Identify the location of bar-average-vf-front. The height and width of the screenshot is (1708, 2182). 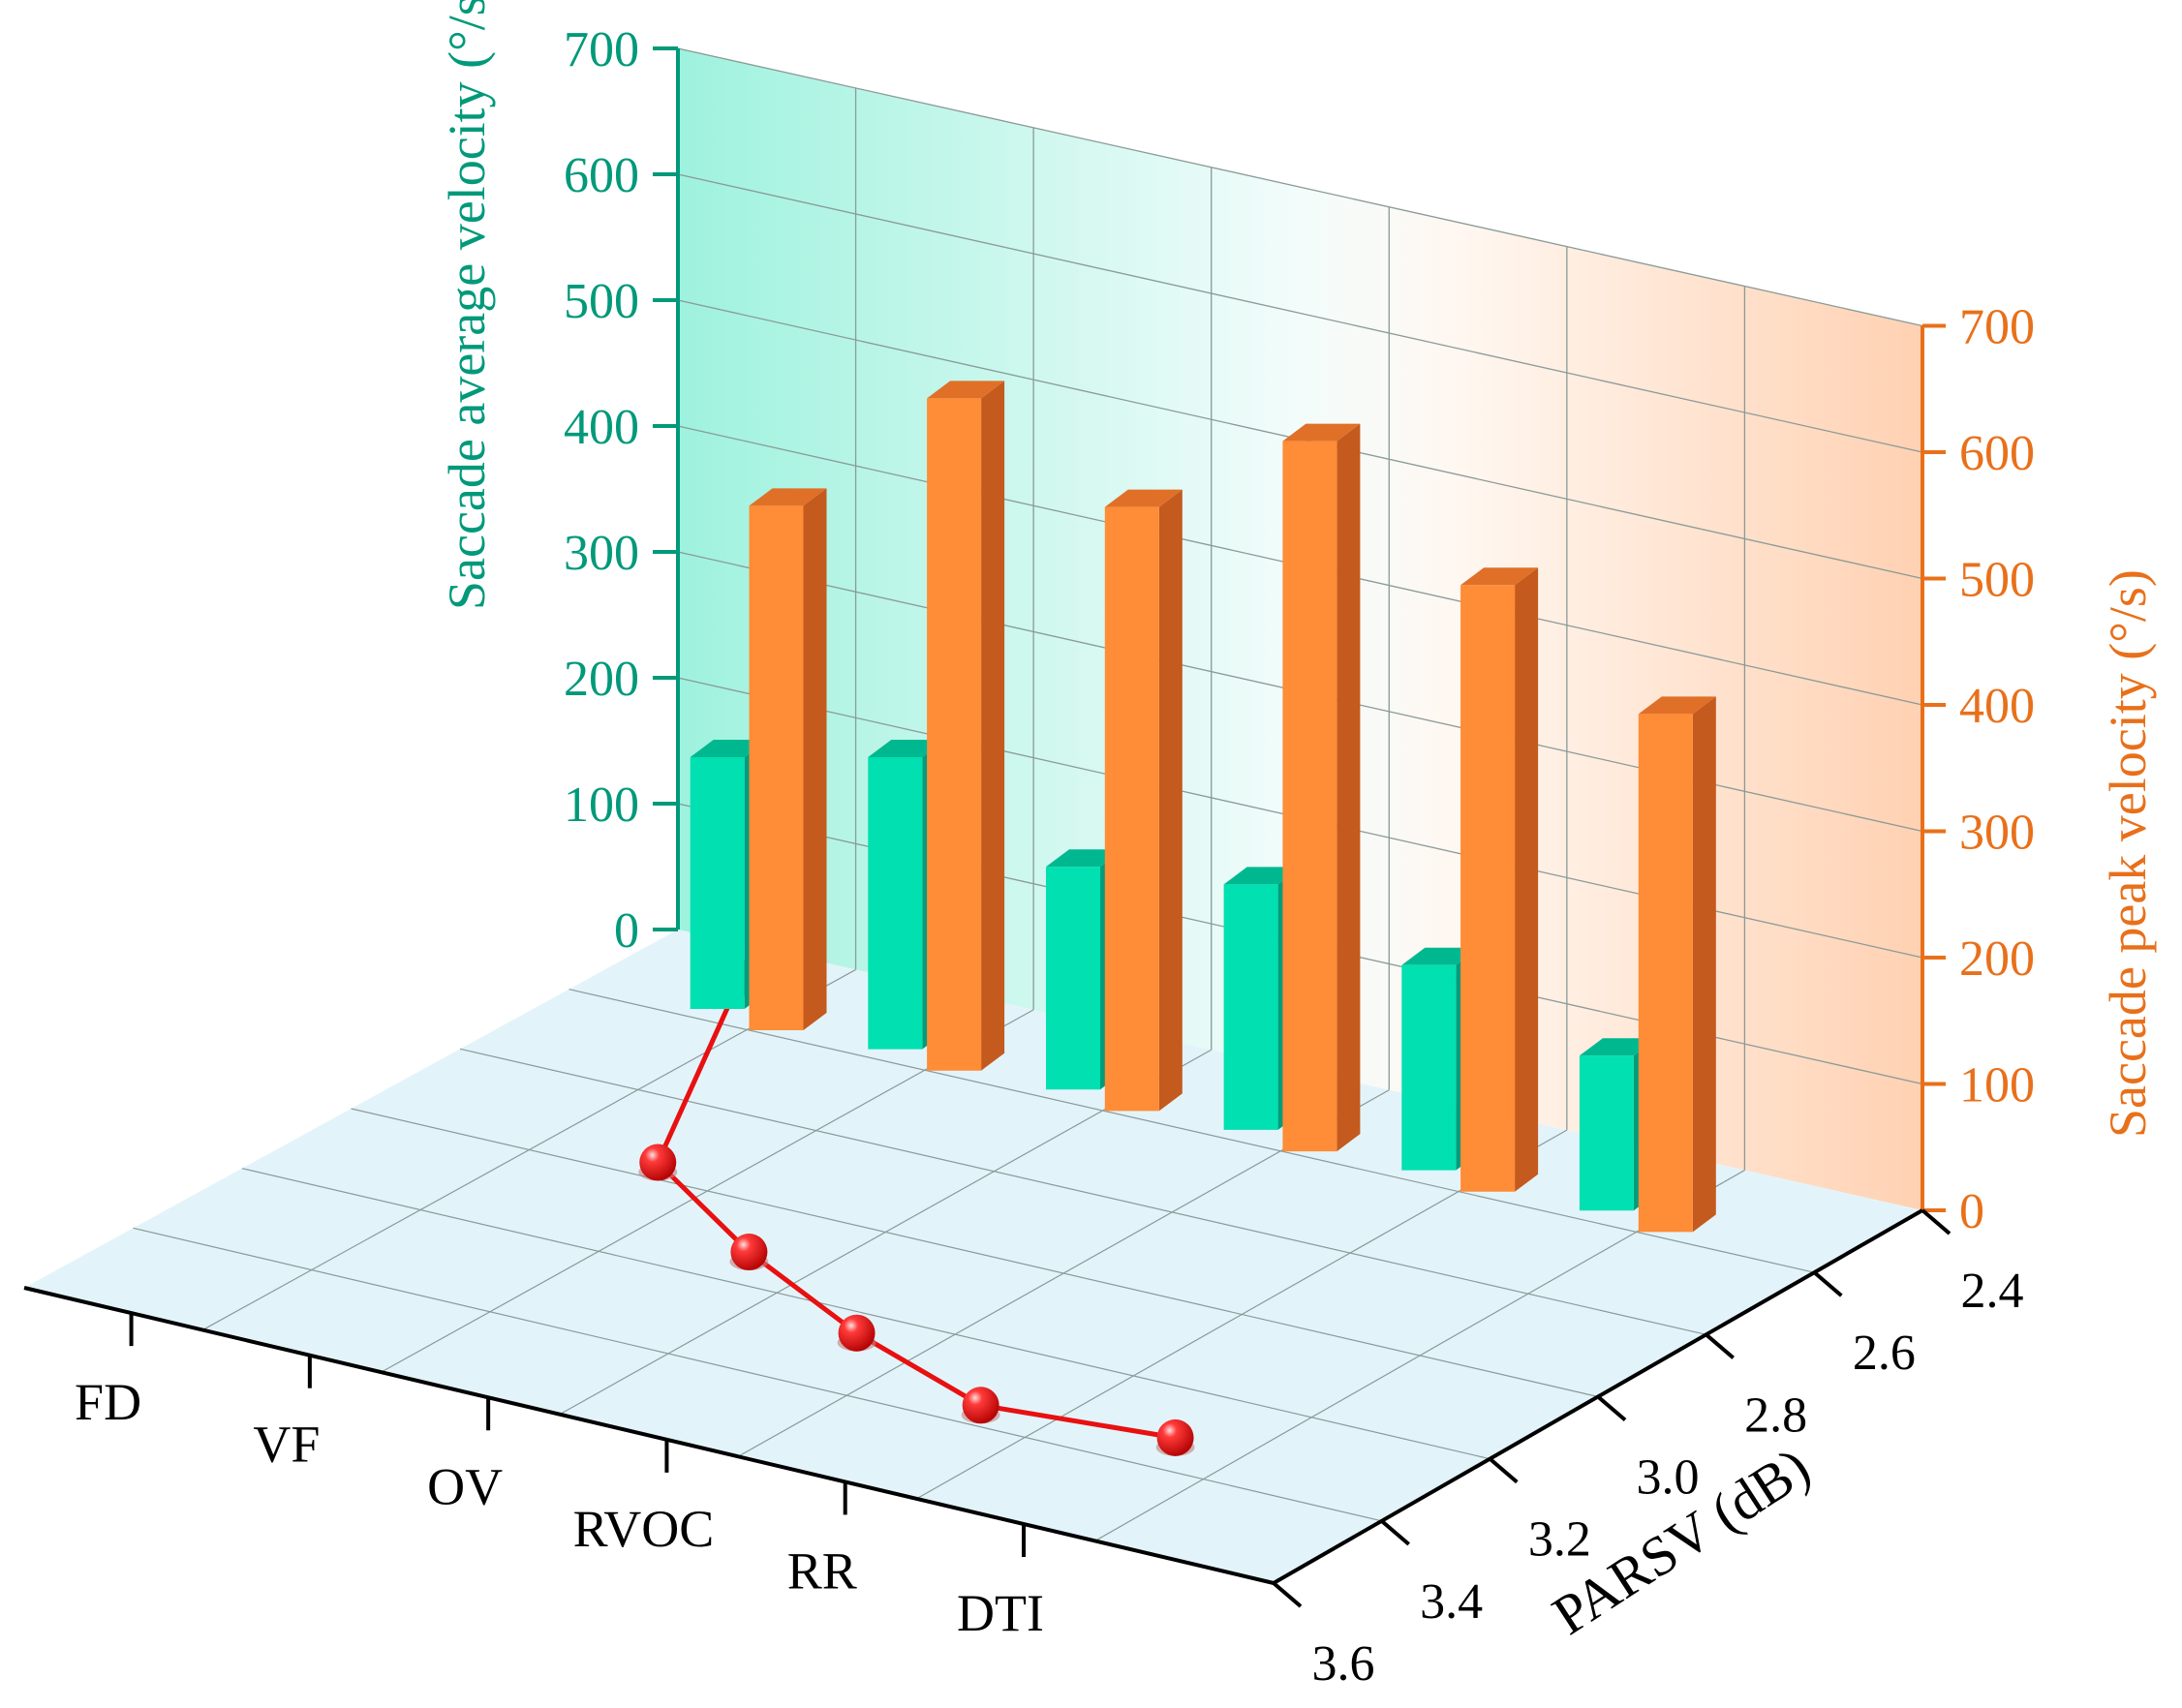
(895, 903).